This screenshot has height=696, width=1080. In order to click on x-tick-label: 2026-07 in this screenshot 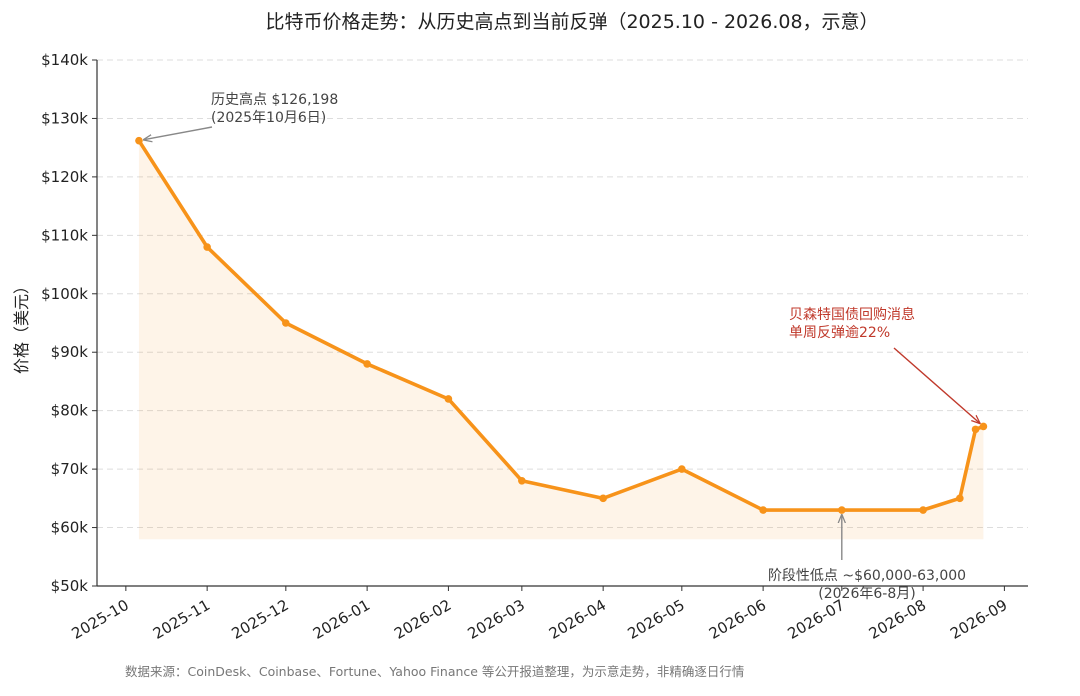, I will do `click(816, 619)`.